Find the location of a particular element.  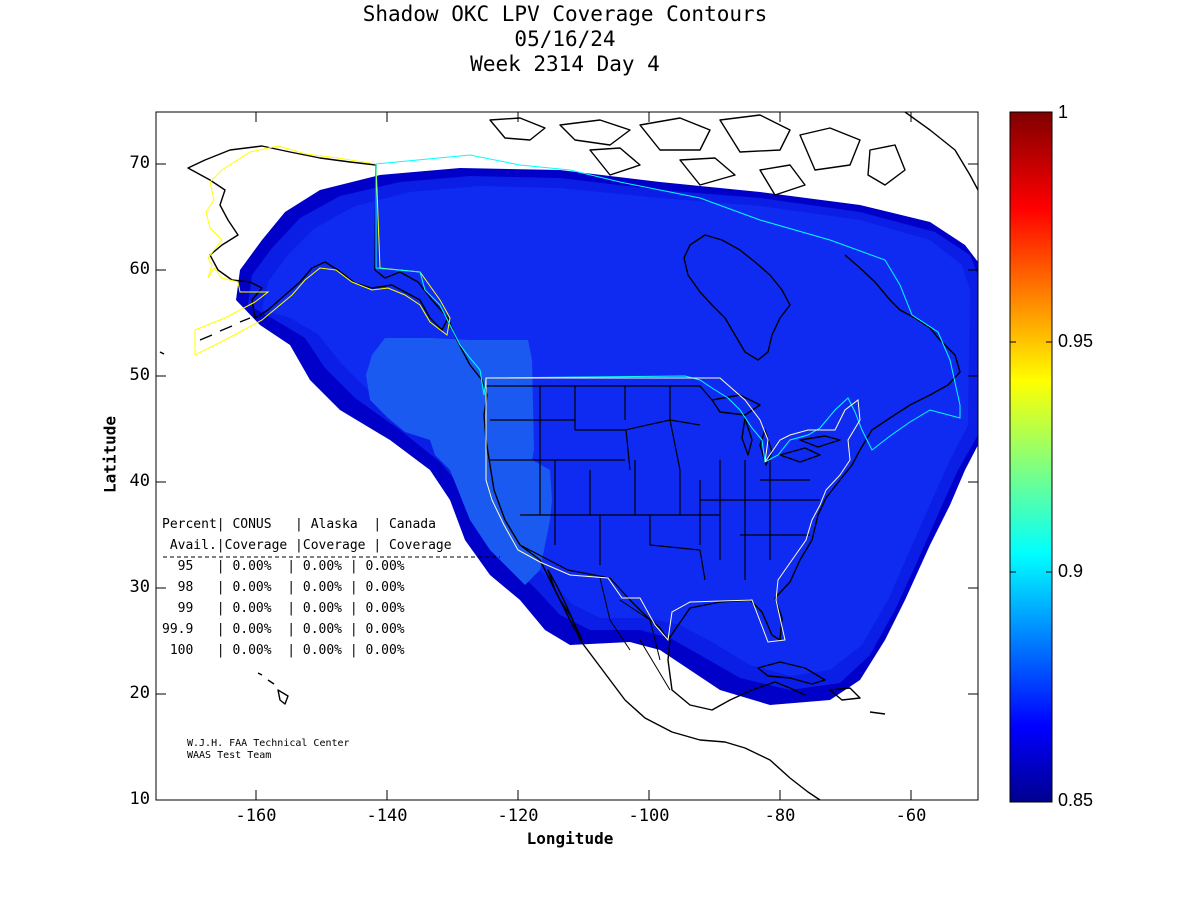

coastline-greenland is located at coordinates (941, 151).